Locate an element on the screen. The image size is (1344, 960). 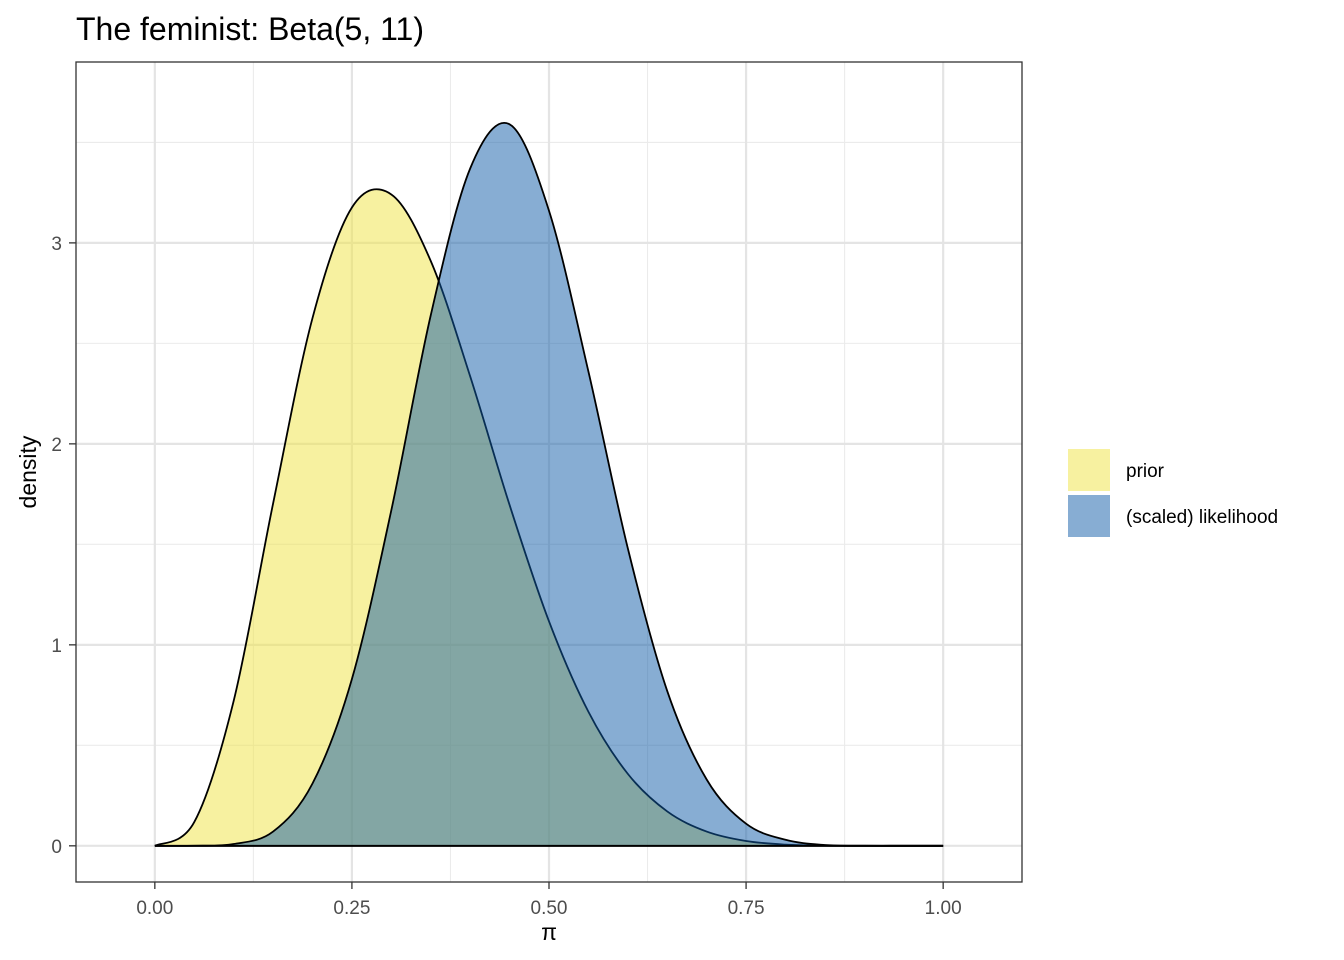
x-tick-label: 0.25 is located at coordinates (351, 908).